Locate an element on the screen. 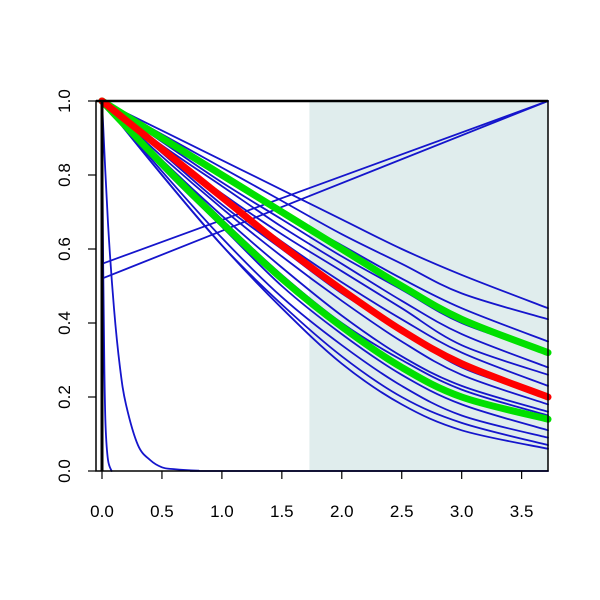 The width and height of the screenshot is (600, 600). x-tick-label: 1.0 is located at coordinates (222, 511).